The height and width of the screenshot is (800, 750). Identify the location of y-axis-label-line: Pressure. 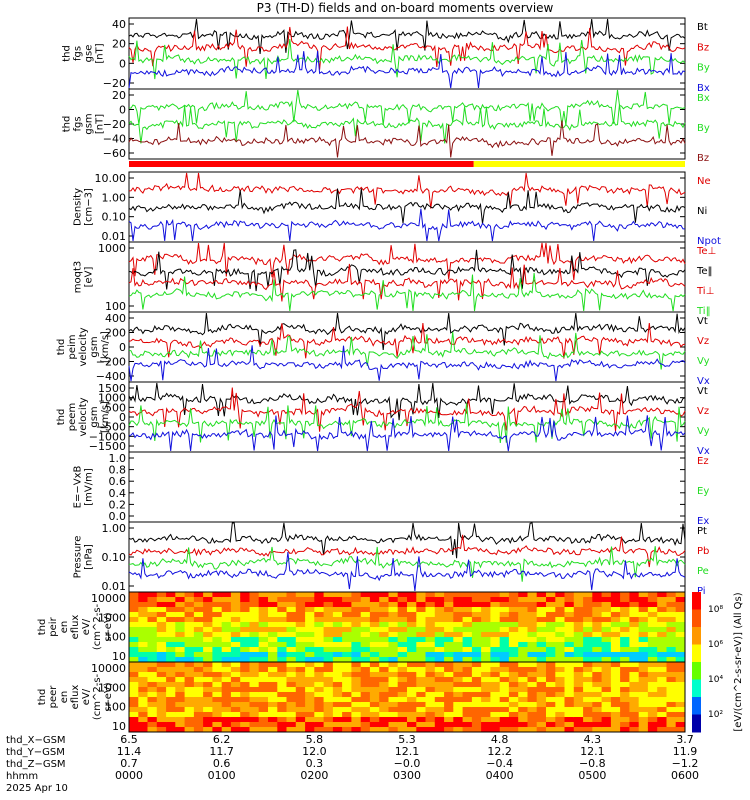
(78, 557).